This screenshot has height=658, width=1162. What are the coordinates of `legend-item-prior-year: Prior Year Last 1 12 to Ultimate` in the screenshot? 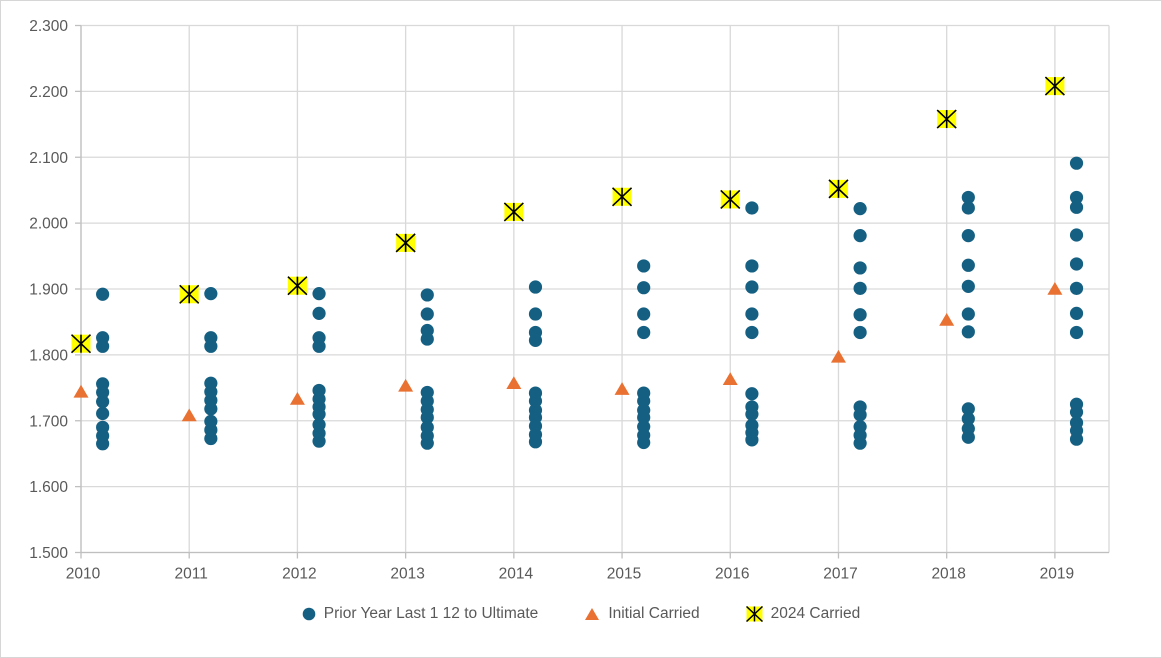 It's located at (420, 614).